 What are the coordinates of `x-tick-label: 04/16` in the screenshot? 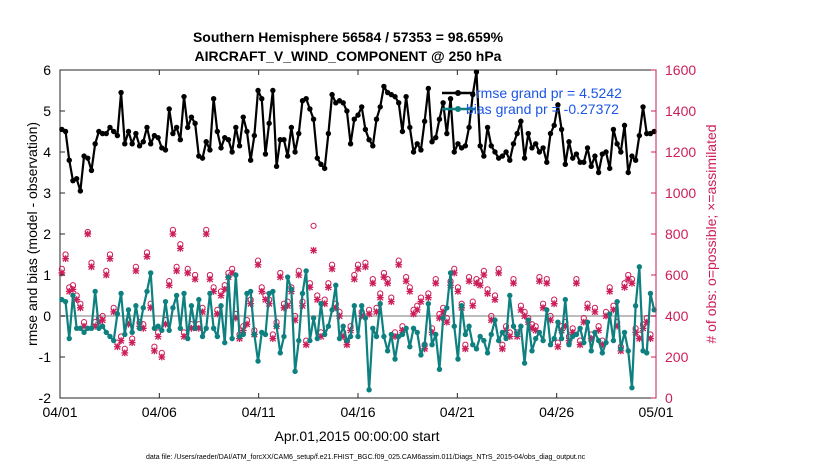 It's located at (357, 412).